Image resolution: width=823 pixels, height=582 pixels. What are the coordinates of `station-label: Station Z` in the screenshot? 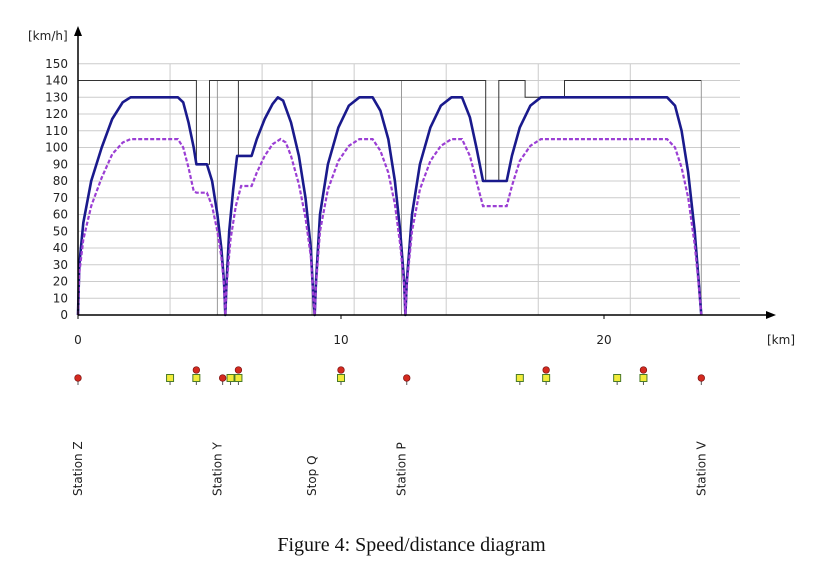 It's located at (78, 468).